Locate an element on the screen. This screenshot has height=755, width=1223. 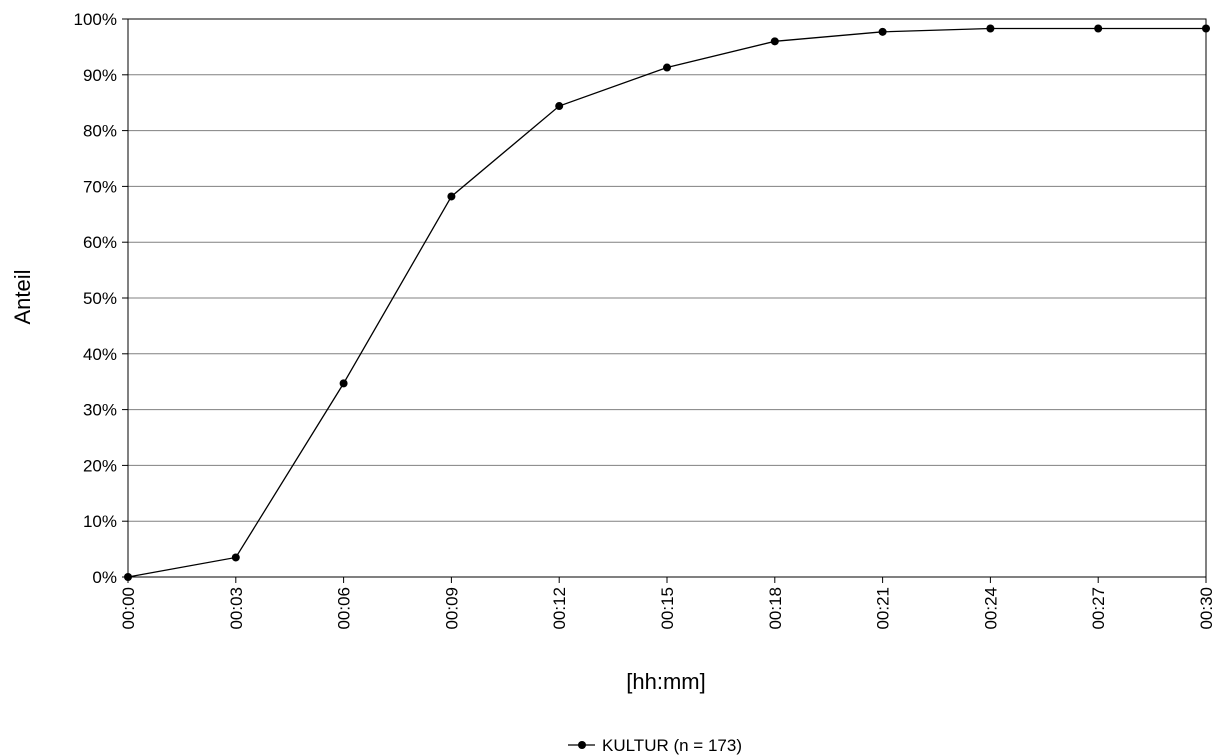
y-tick-label: 100% is located at coordinates (95, 19).